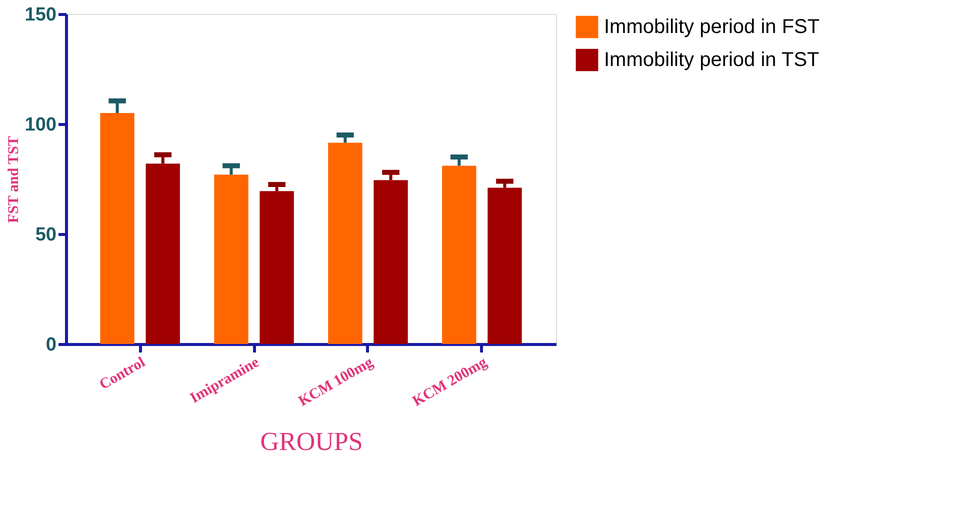  I want to click on y-tick-label: 50, so click(45, 235).